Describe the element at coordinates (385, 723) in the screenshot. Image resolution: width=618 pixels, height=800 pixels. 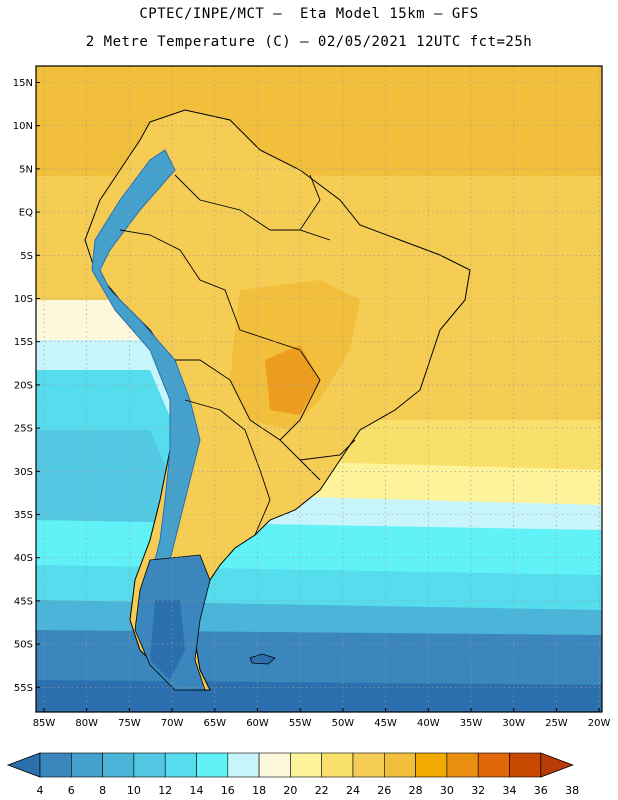
I see `lon-label: 45W` at that location.